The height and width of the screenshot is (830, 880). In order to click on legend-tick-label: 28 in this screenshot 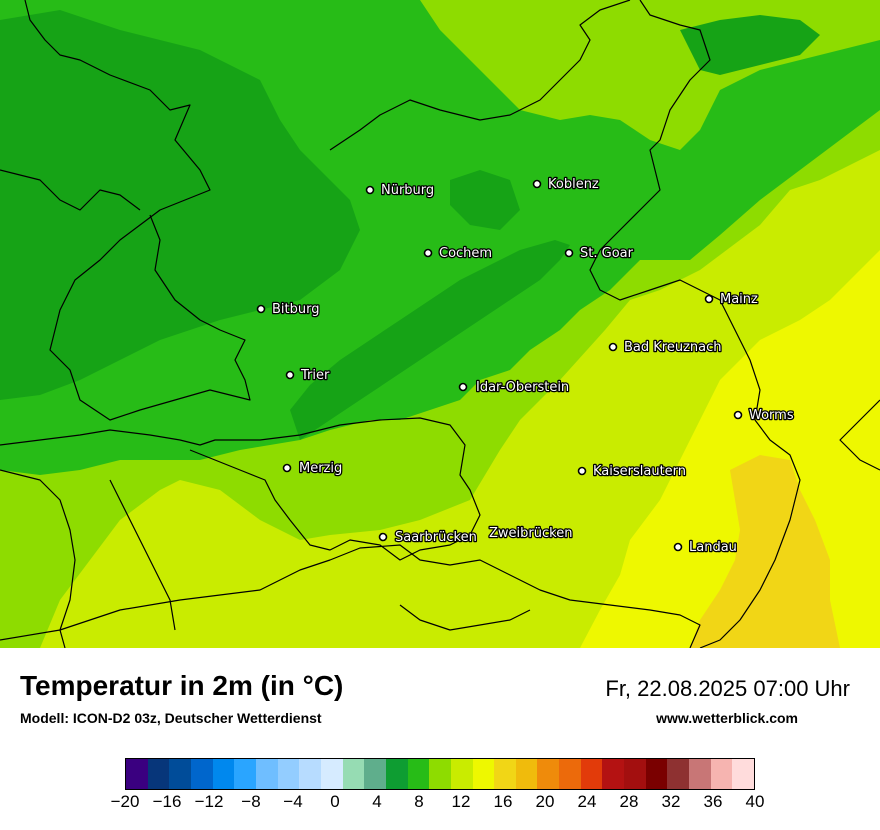, I will do `click(629, 801)`.